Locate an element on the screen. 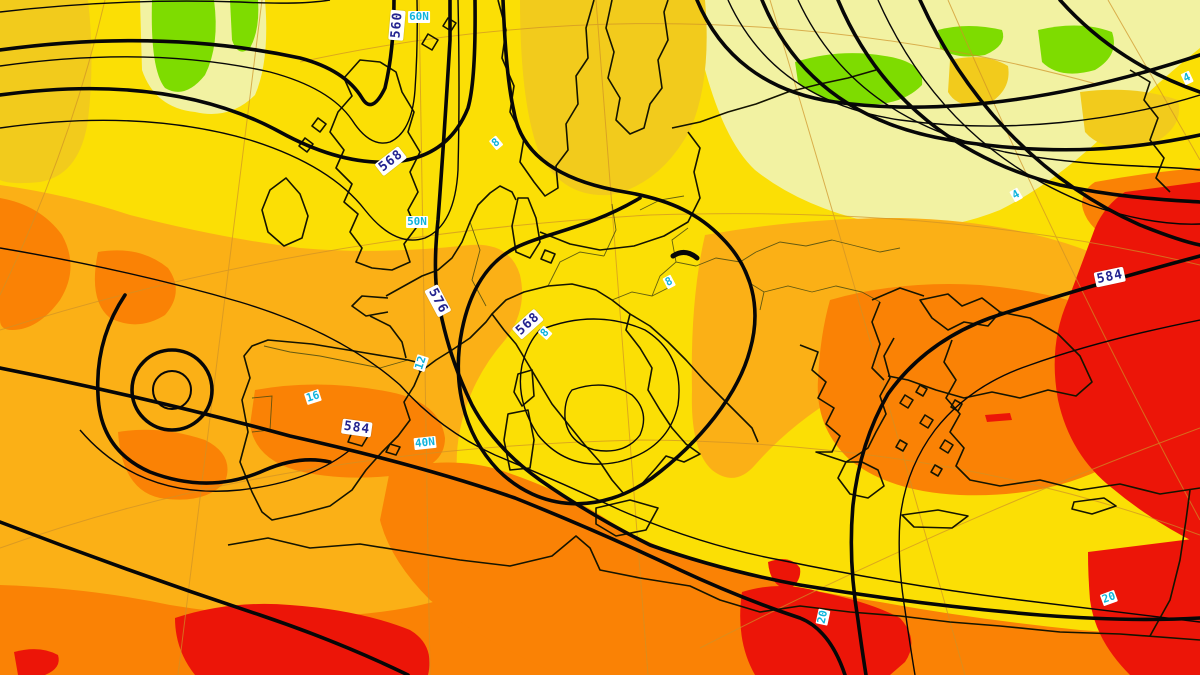 This screenshot has height=675, width=1200. fill-layer-green is located at coordinates (632, 52).